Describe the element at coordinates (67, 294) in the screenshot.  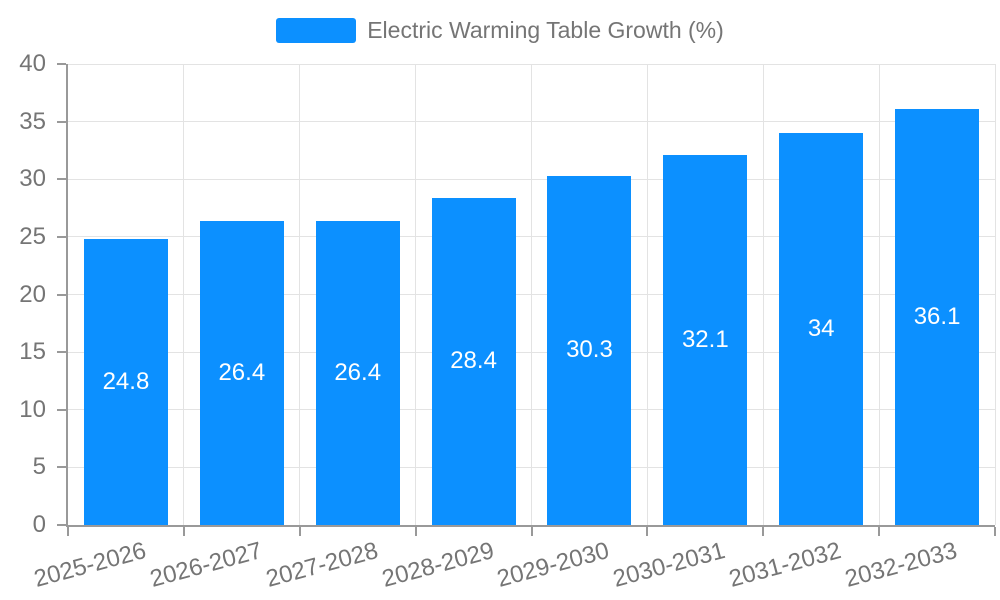
I see `y-axis-line` at that location.